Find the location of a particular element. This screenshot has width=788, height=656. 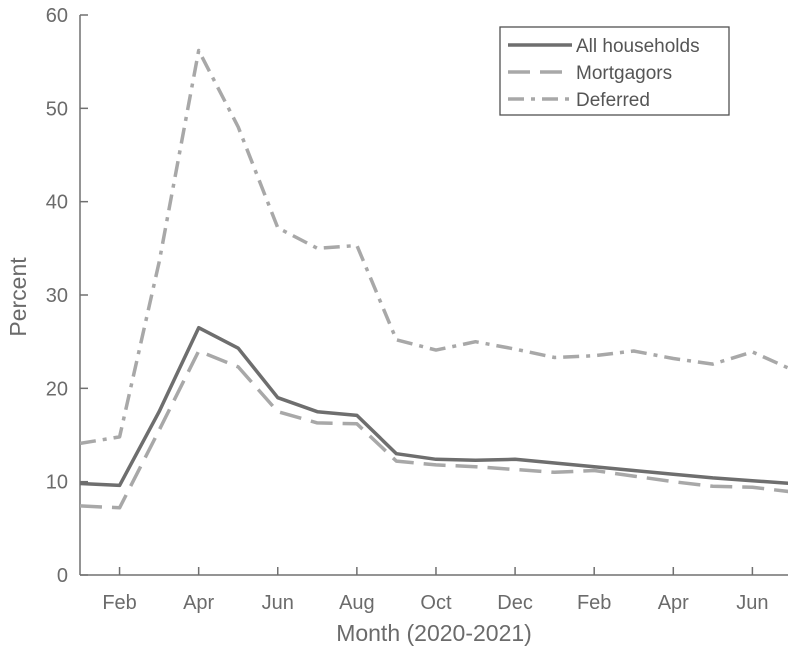

x-axis-title: Month (2020-2021) is located at coordinates (434, 633).